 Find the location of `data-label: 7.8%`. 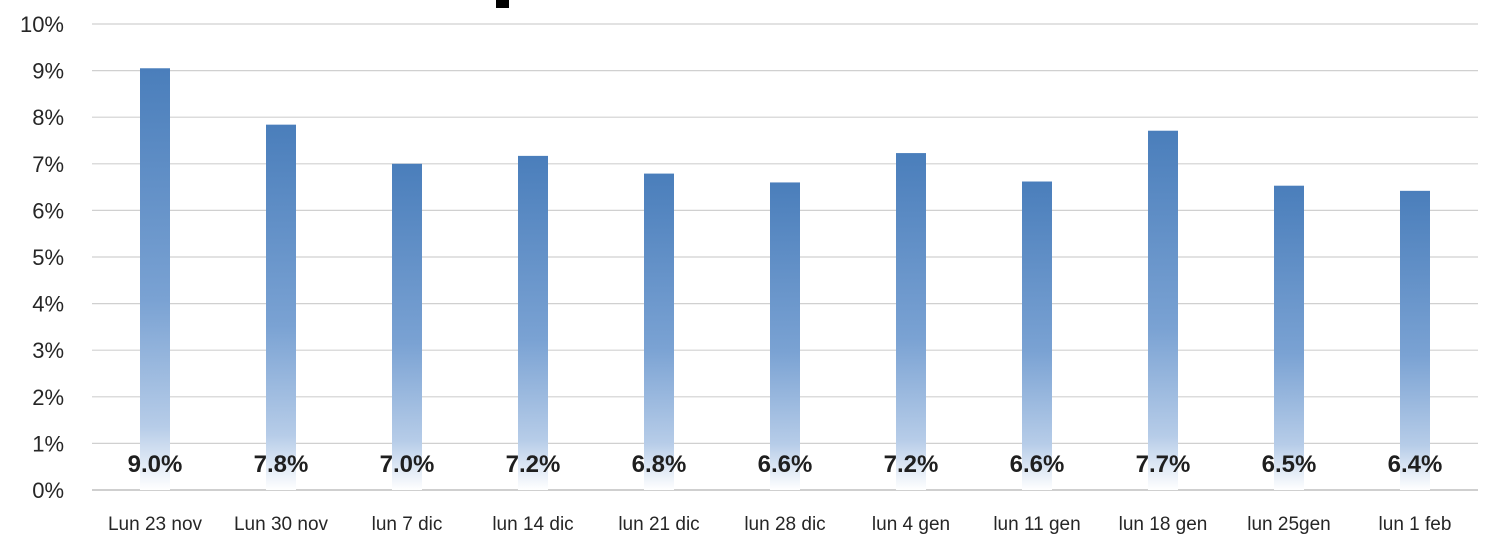

data-label: 7.8% is located at coordinates (281, 464).